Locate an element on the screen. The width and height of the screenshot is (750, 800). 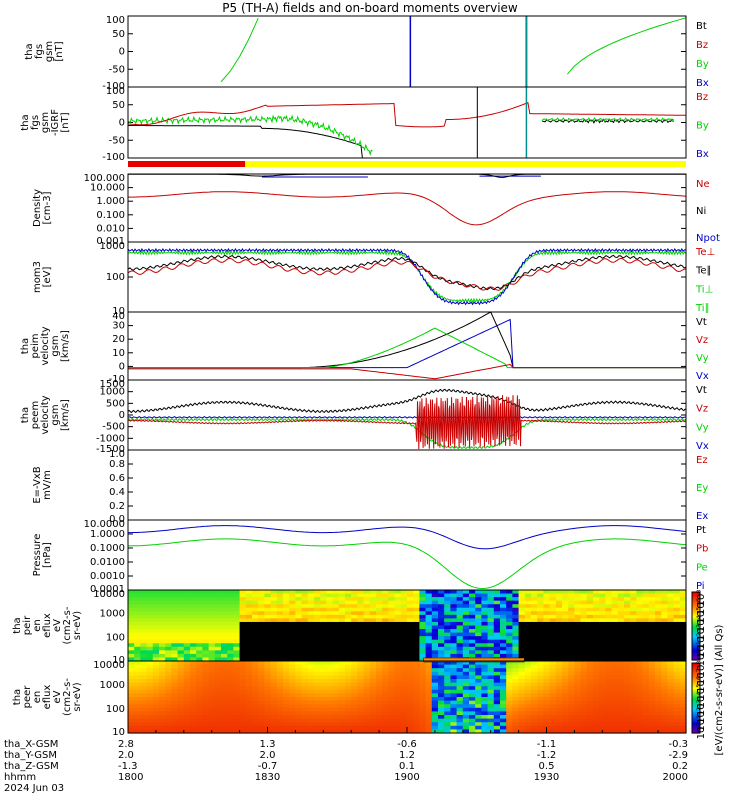
peer-colorbar-swatch is located at coordinates (696, 669).